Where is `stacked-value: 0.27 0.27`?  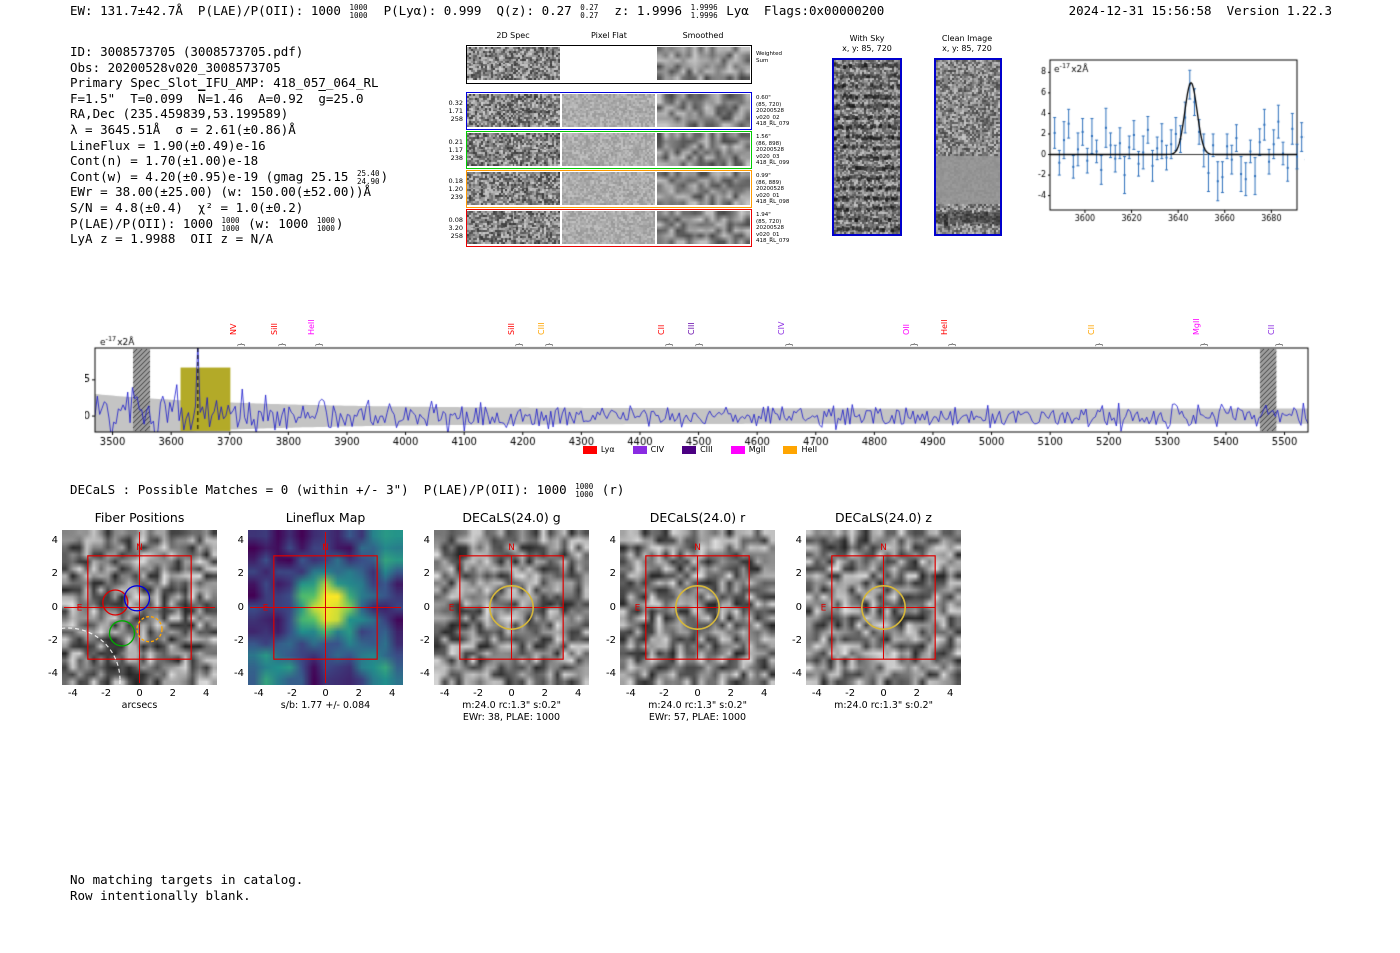 stacked-value: 0.27 0.27 is located at coordinates (589, 11).